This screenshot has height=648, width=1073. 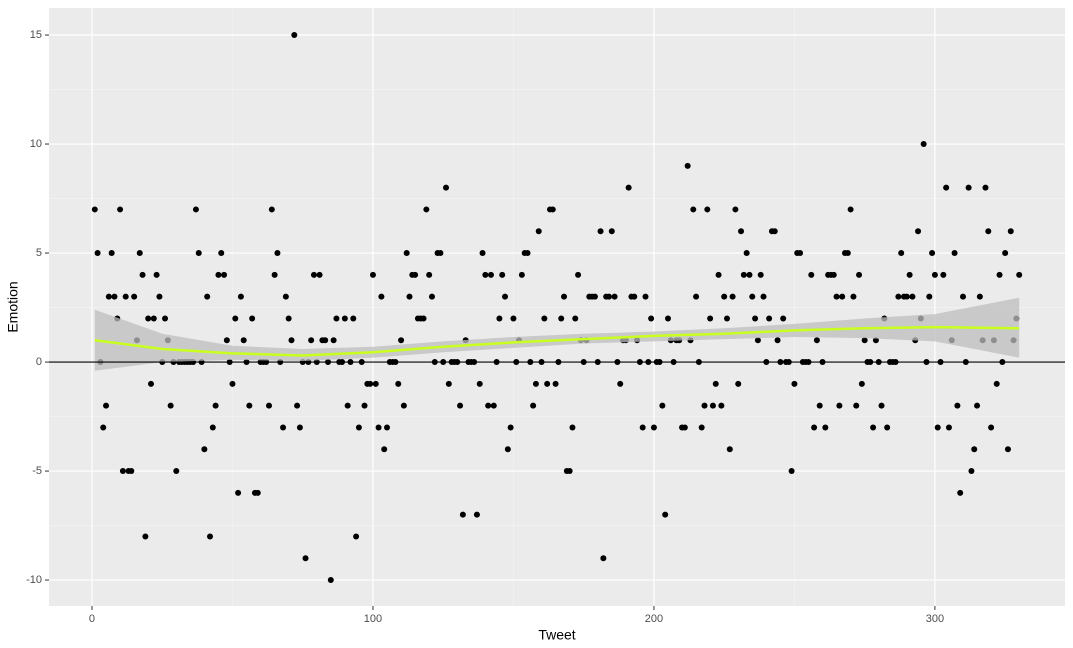 I want to click on confidence-band, so click(x=557, y=334).